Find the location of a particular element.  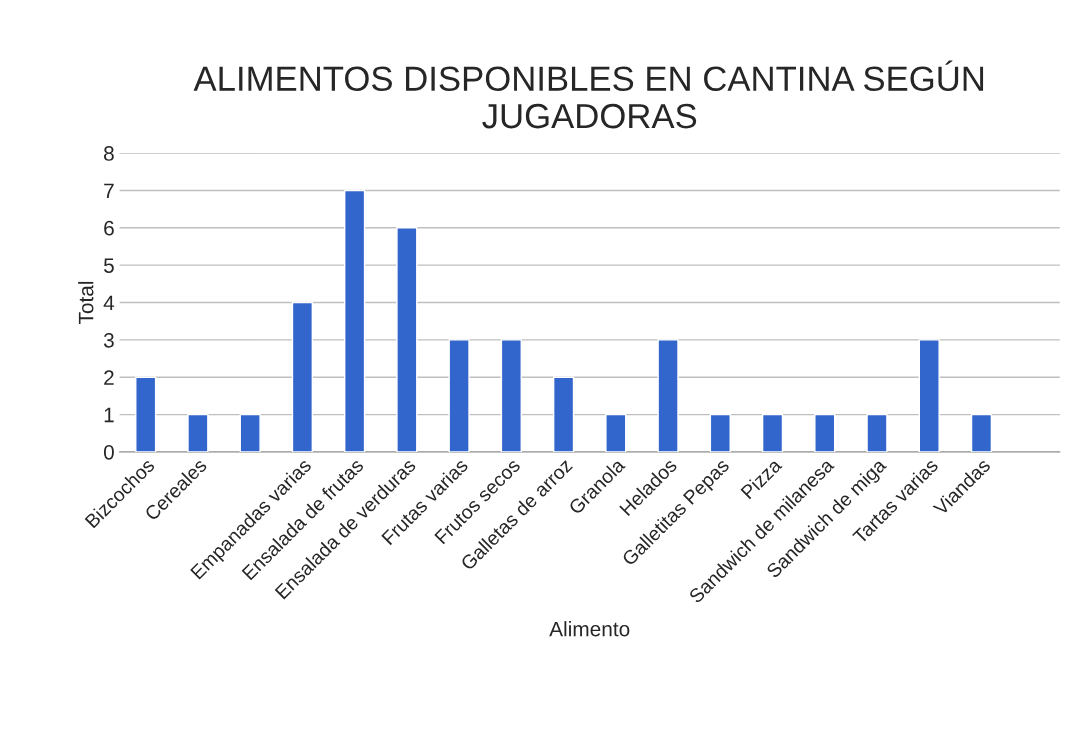

y-tick-label: 6 is located at coordinates (109, 228).